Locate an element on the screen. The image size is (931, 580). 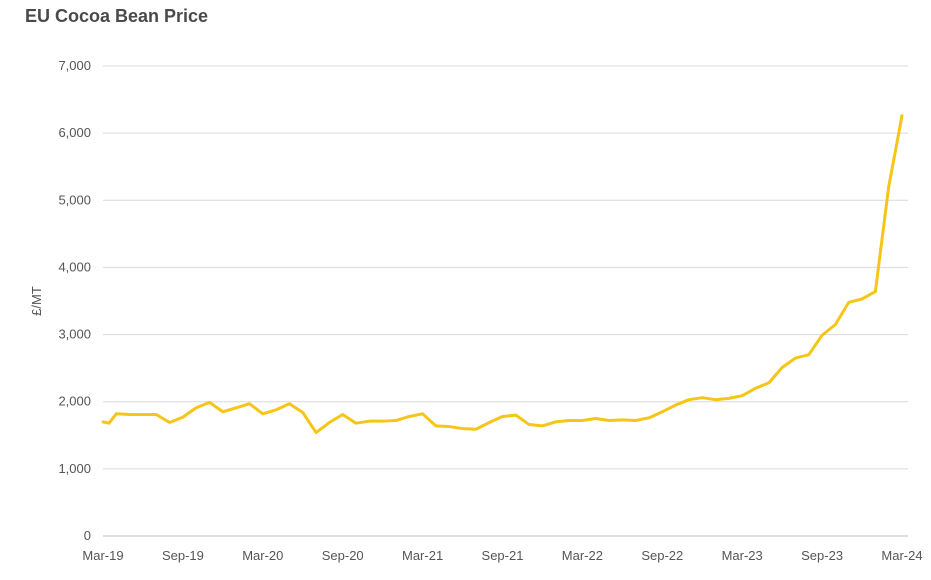
y-tick-label: 3,000 is located at coordinates (74, 334).